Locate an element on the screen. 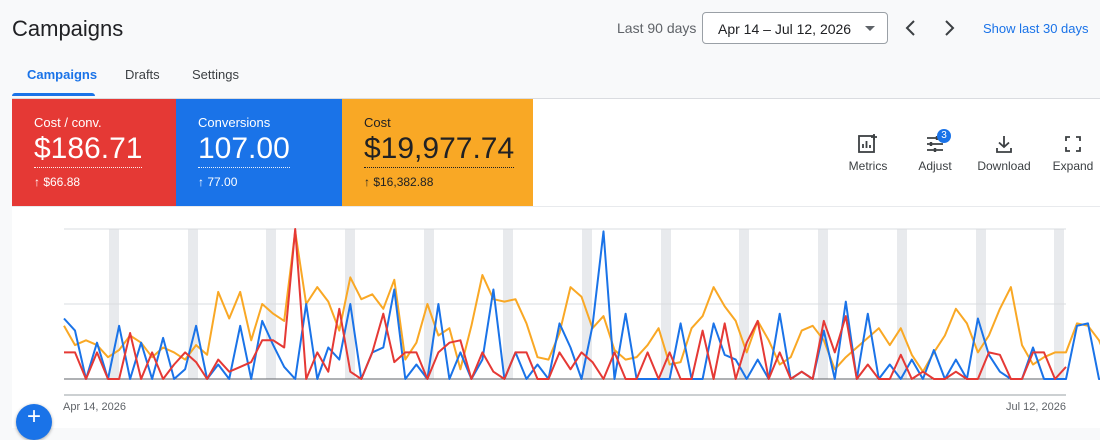 This screenshot has height=440, width=1100. metric-tile-conversions: Conversions 107.00 ↑ 77.00 is located at coordinates (259, 152).